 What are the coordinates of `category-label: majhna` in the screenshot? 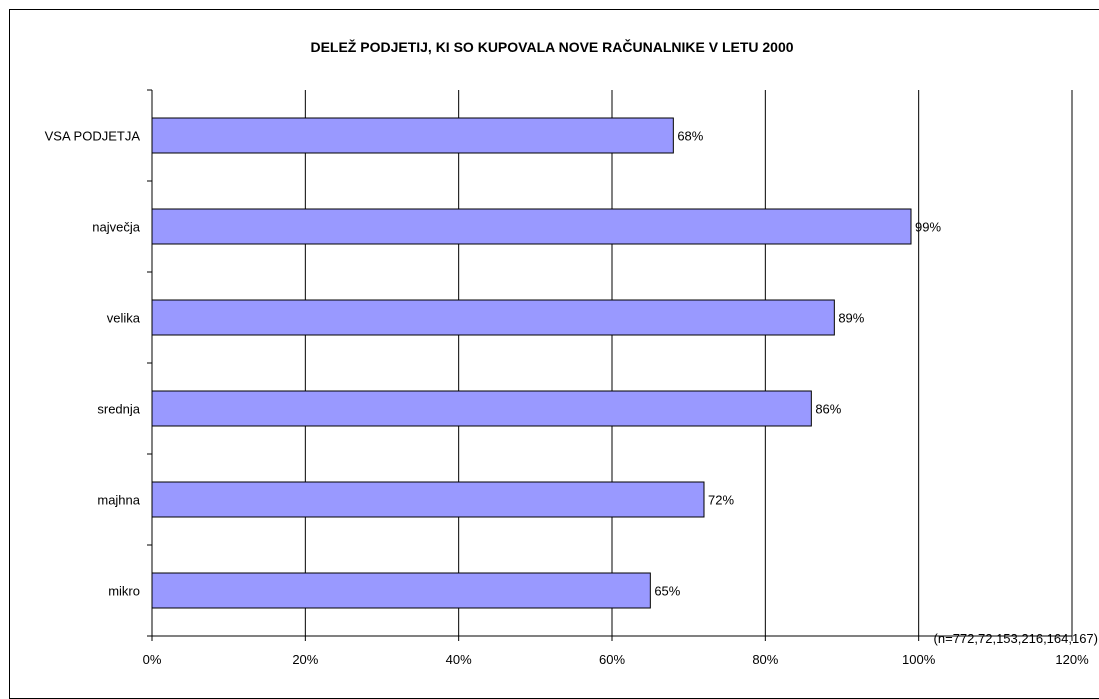 It's located at (118, 500).